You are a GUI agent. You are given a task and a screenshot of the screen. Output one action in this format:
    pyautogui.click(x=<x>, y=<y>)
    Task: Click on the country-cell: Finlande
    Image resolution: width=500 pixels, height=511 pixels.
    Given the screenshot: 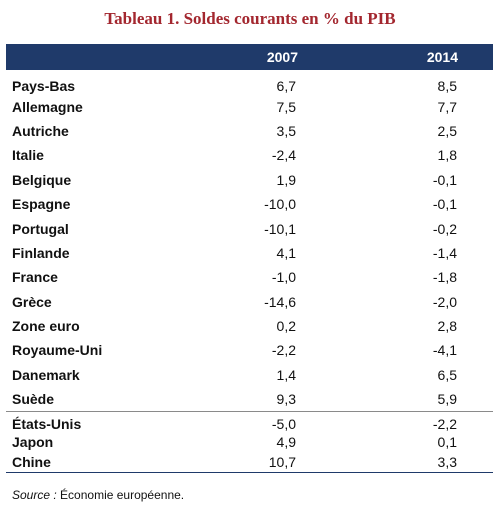 What is the action you would take?
    pyautogui.click(x=41, y=252)
    